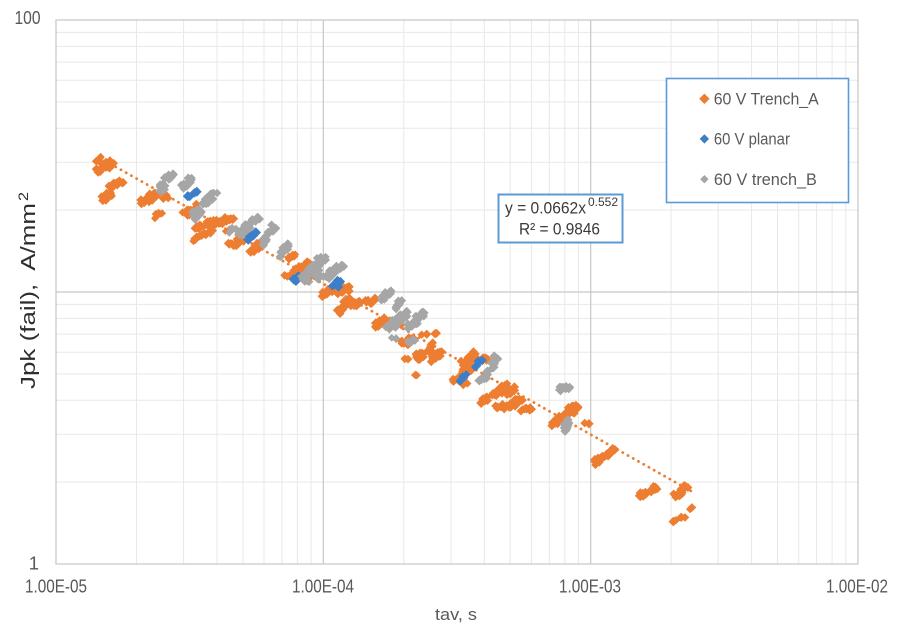  What do you see at coordinates (56, 586) in the screenshot?
I see `svg-text: 1.00E-05` at bounding box center [56, 586].